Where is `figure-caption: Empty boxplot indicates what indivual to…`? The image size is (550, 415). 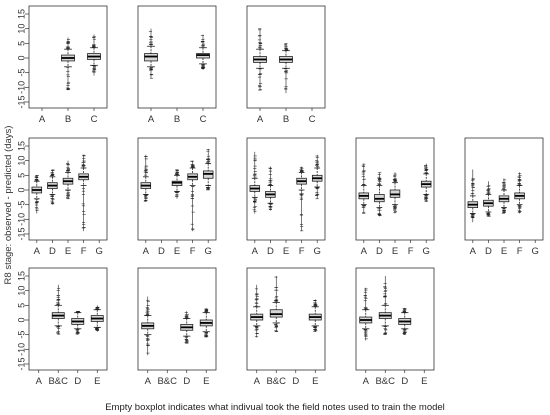 figure-caption: Empty boxplot indicates what indivual to… is located at coordinates (275, 407).